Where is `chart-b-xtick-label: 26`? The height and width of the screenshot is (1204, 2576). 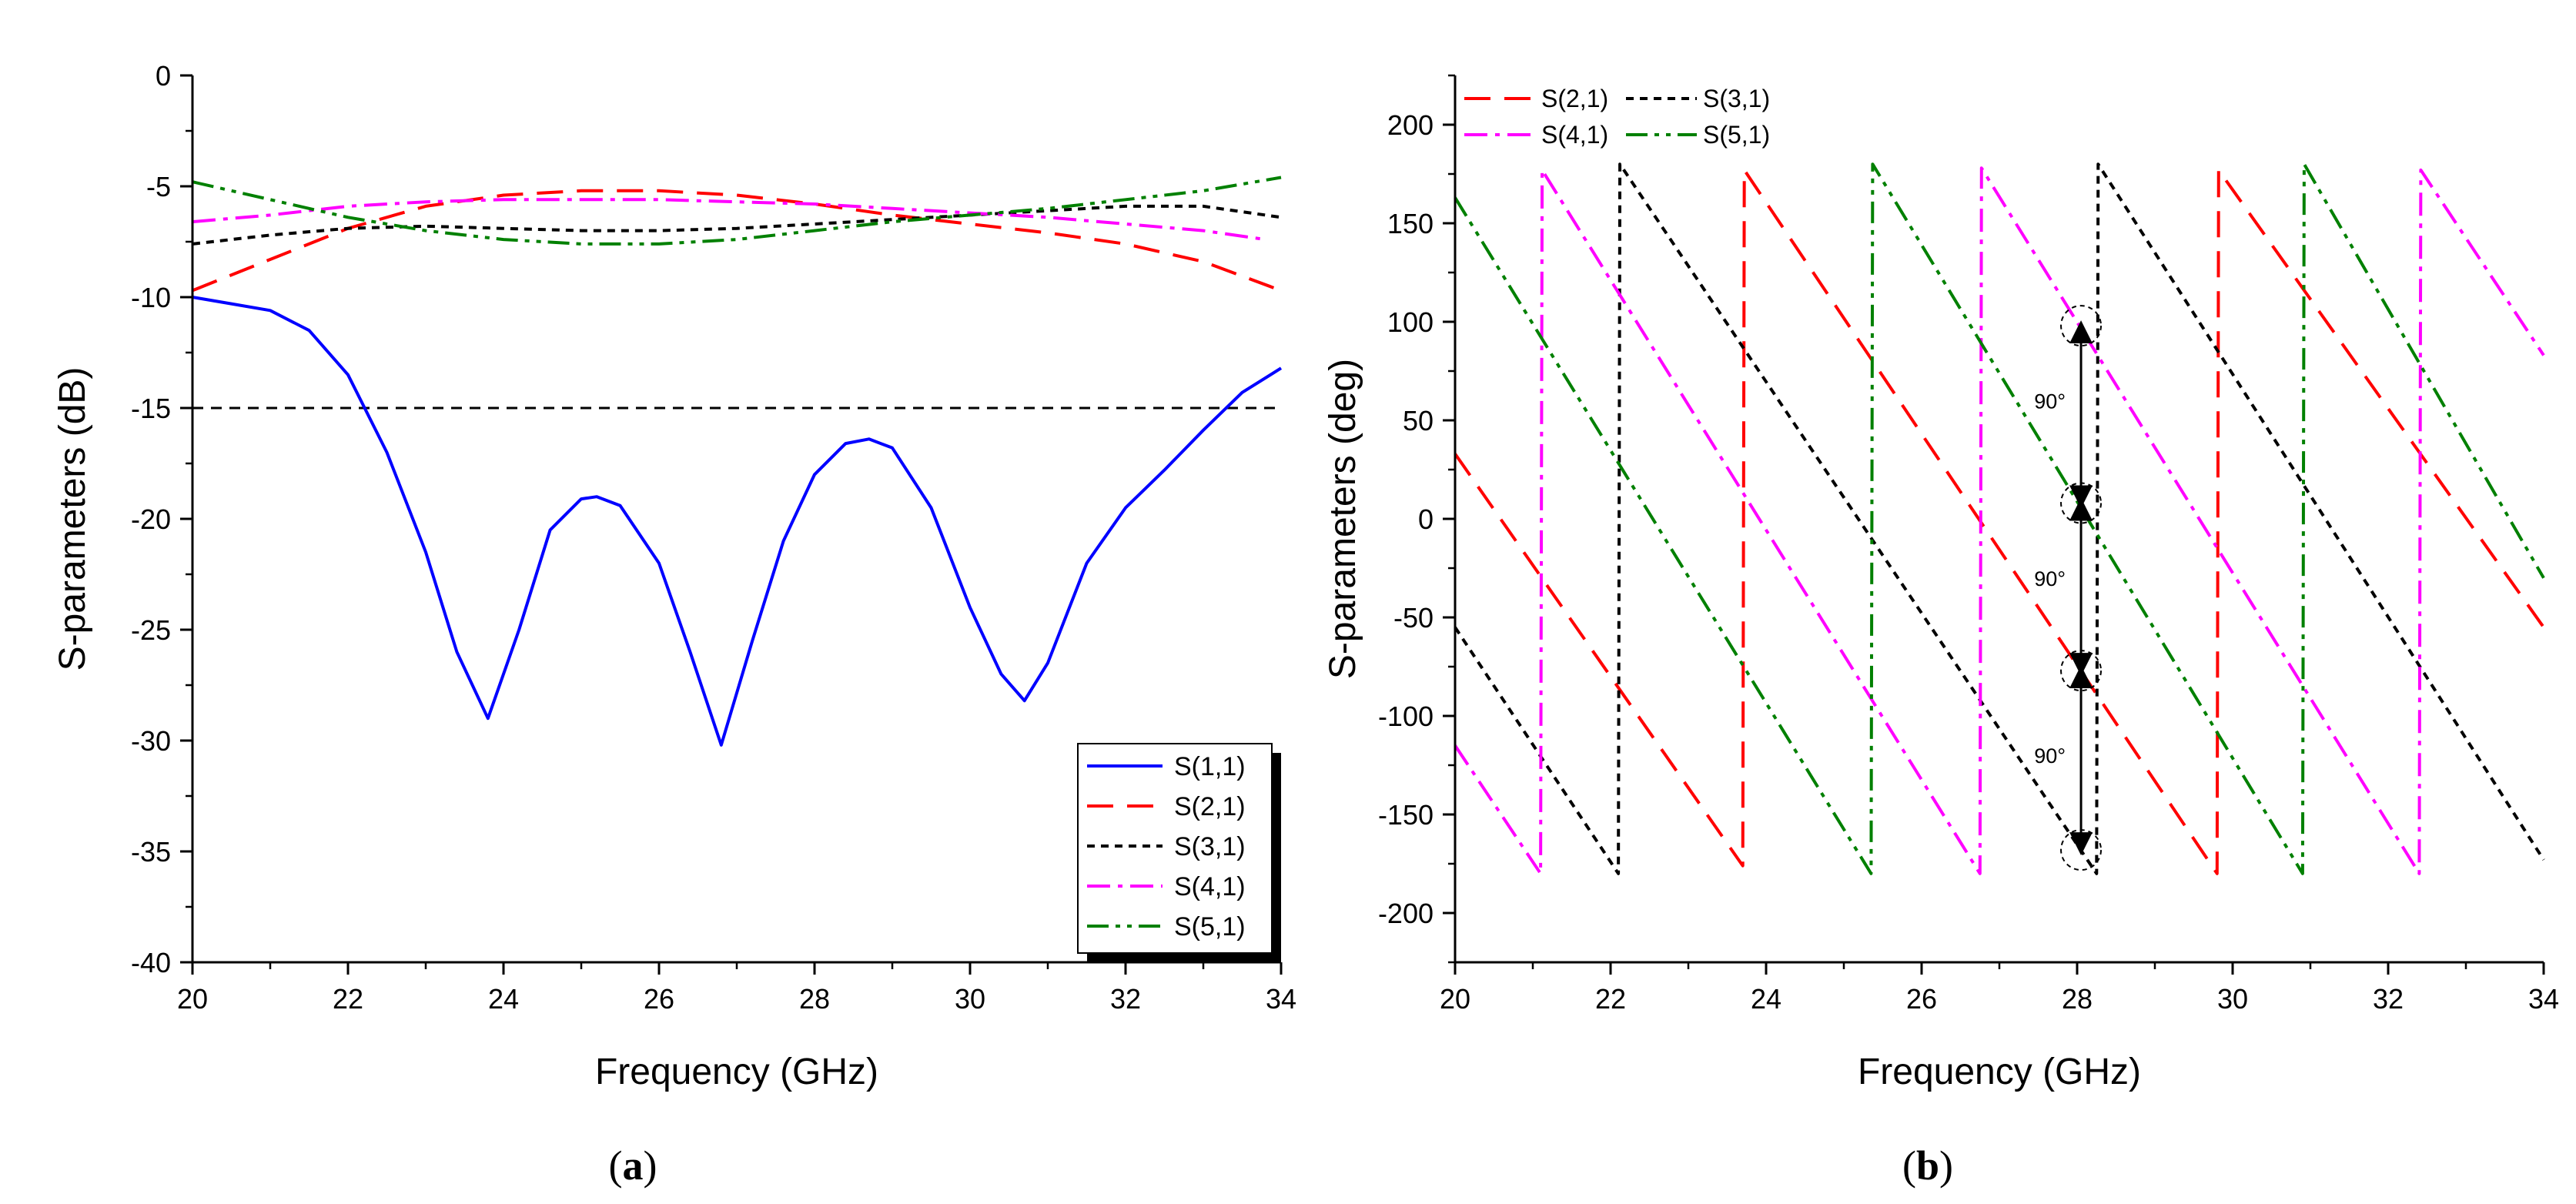
chart-b-xtick-label: 26 is located at coordinates (1922, 999).